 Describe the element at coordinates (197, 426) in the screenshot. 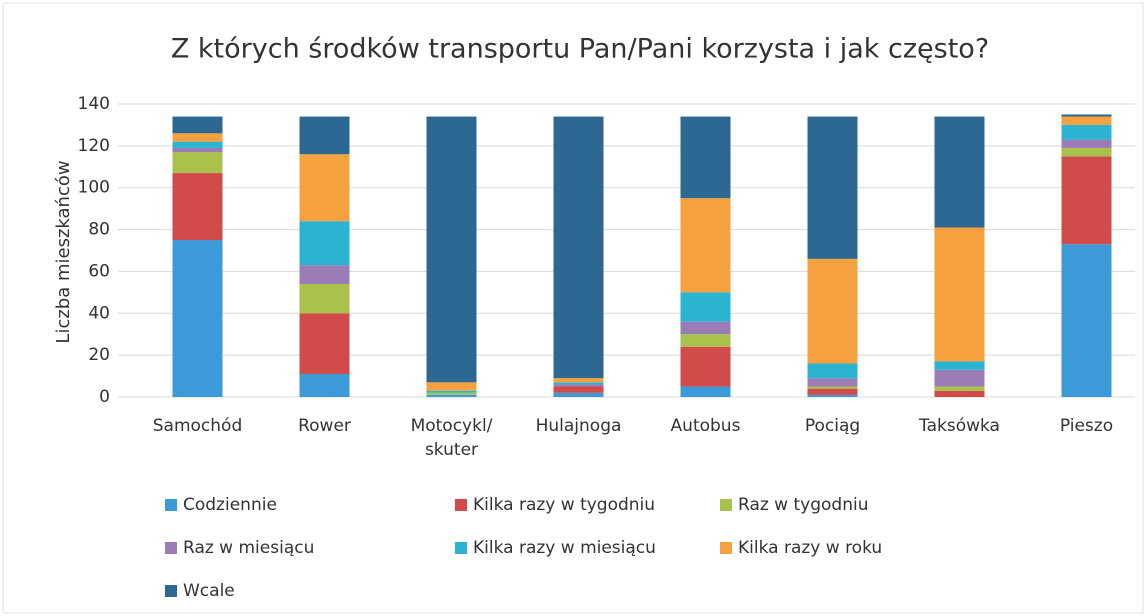

I see `x-tick-label: Samochód` at that location.